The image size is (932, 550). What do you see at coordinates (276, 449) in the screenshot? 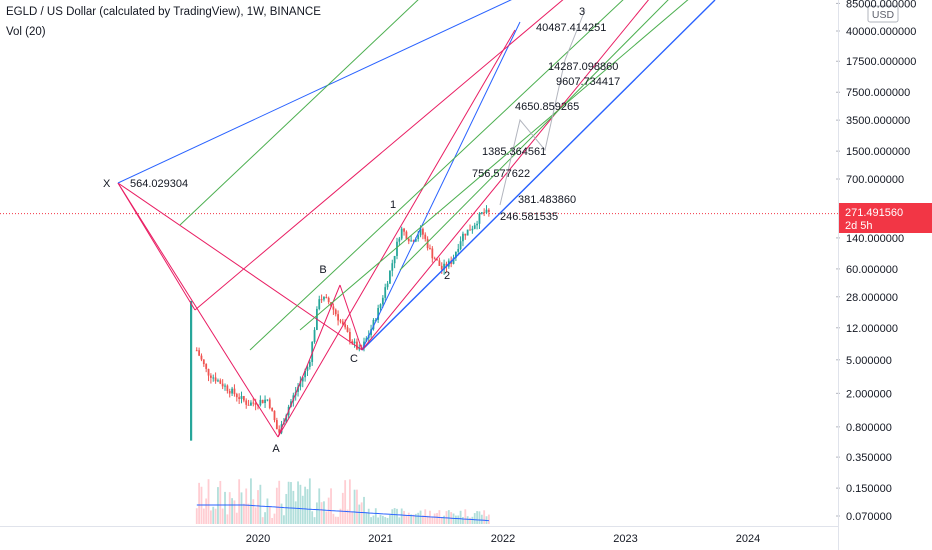
I see `label-a: A` at bounding box center [276, 449].